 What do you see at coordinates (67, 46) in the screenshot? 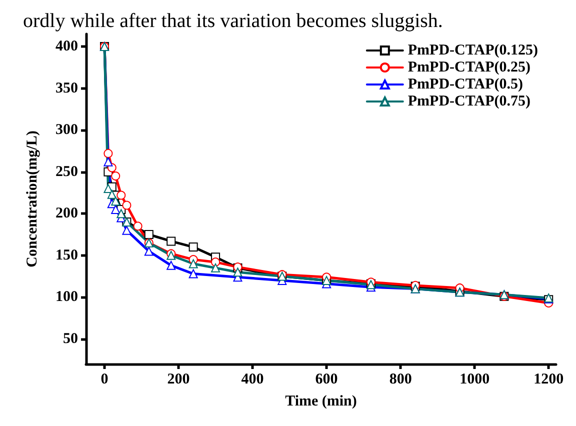
I see `y-tick-label: 400` at bounding box center [67, 46].